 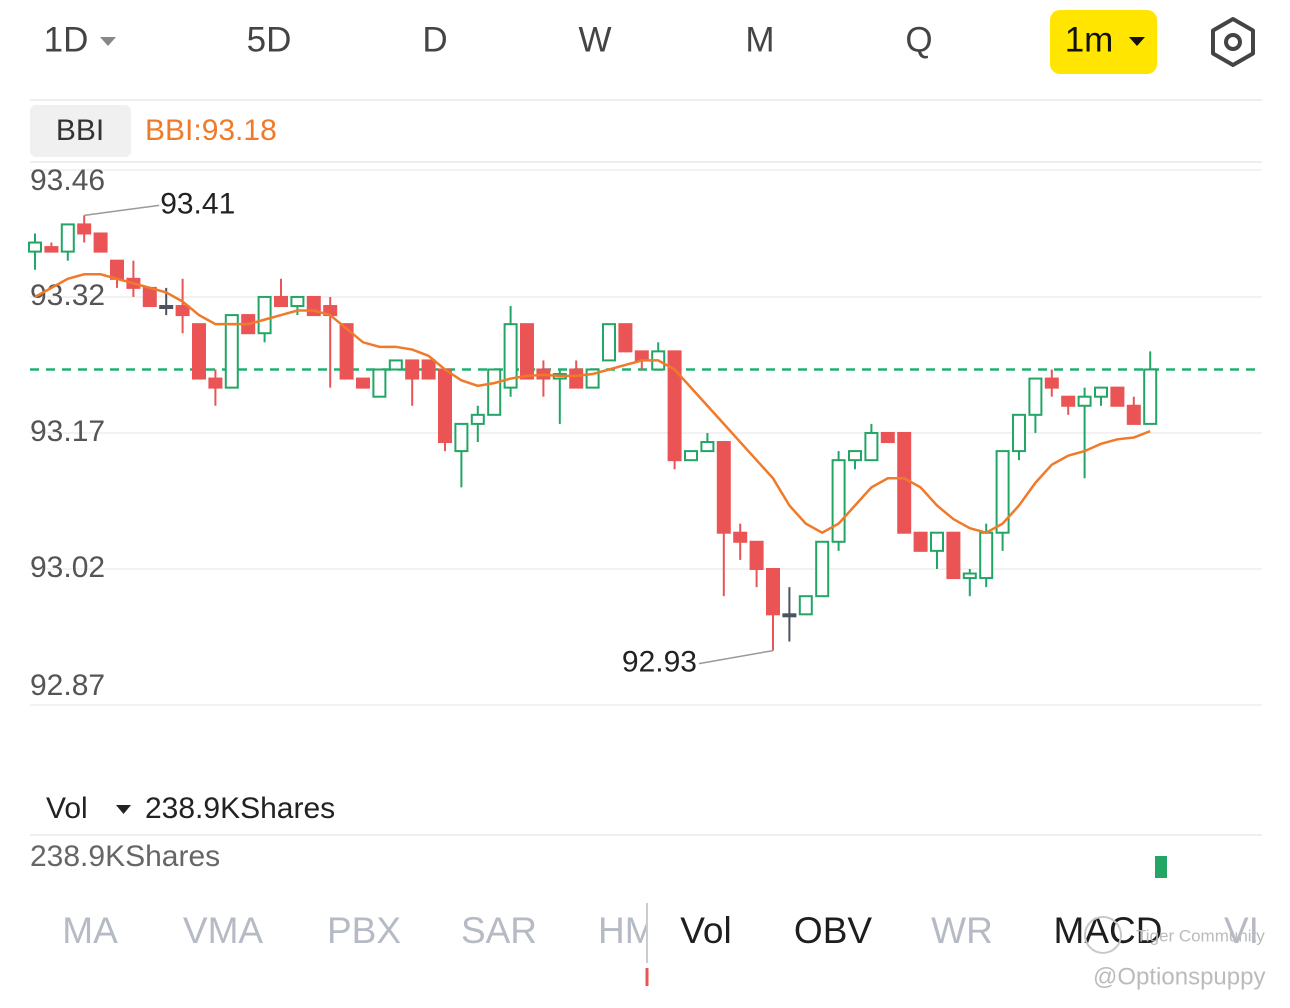 What do you see at coordinates (67, 180) in the screenshot?
I see `y-tick-label: 93.46` at bounding box center [67, 180].